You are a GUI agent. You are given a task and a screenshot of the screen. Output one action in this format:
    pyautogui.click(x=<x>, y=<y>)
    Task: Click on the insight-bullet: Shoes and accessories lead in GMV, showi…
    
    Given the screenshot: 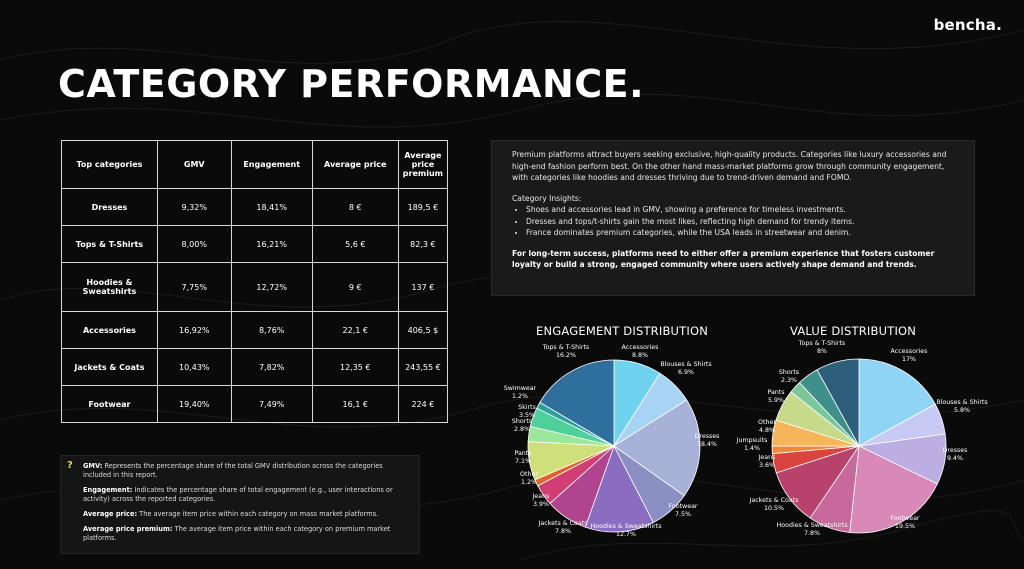 What is the action you would take?
    pyautogui.click(x=744, y=210)
    